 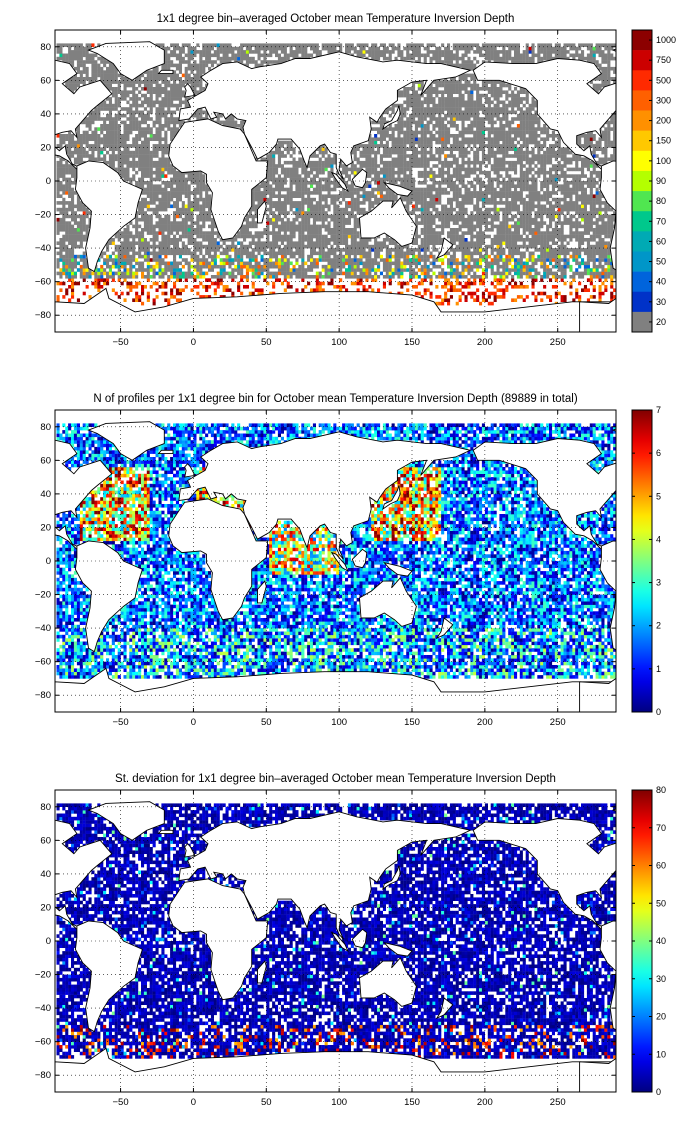 I want to click on colorbar-tick-label: 750, so click(x=663, y=60).